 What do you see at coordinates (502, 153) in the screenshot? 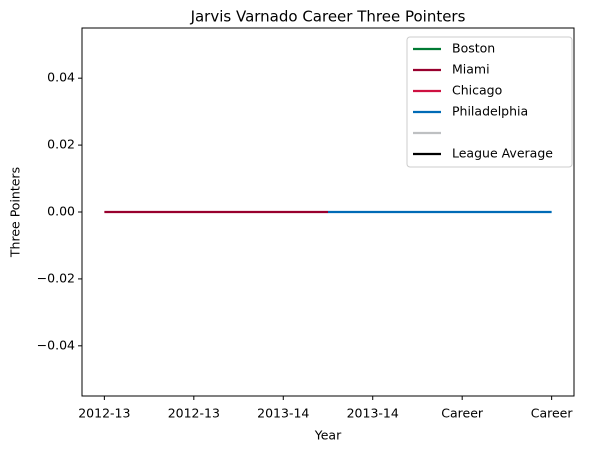
I see `legend-label: League Average` at bounding box center [502, 153].